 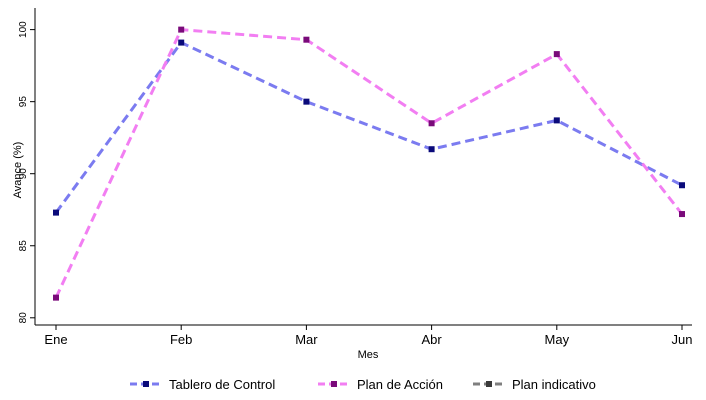 What do you see at coordinates (23, 174) in the screenshot?
I see `y-tick-label: 90` at bounding box center [23, 174].